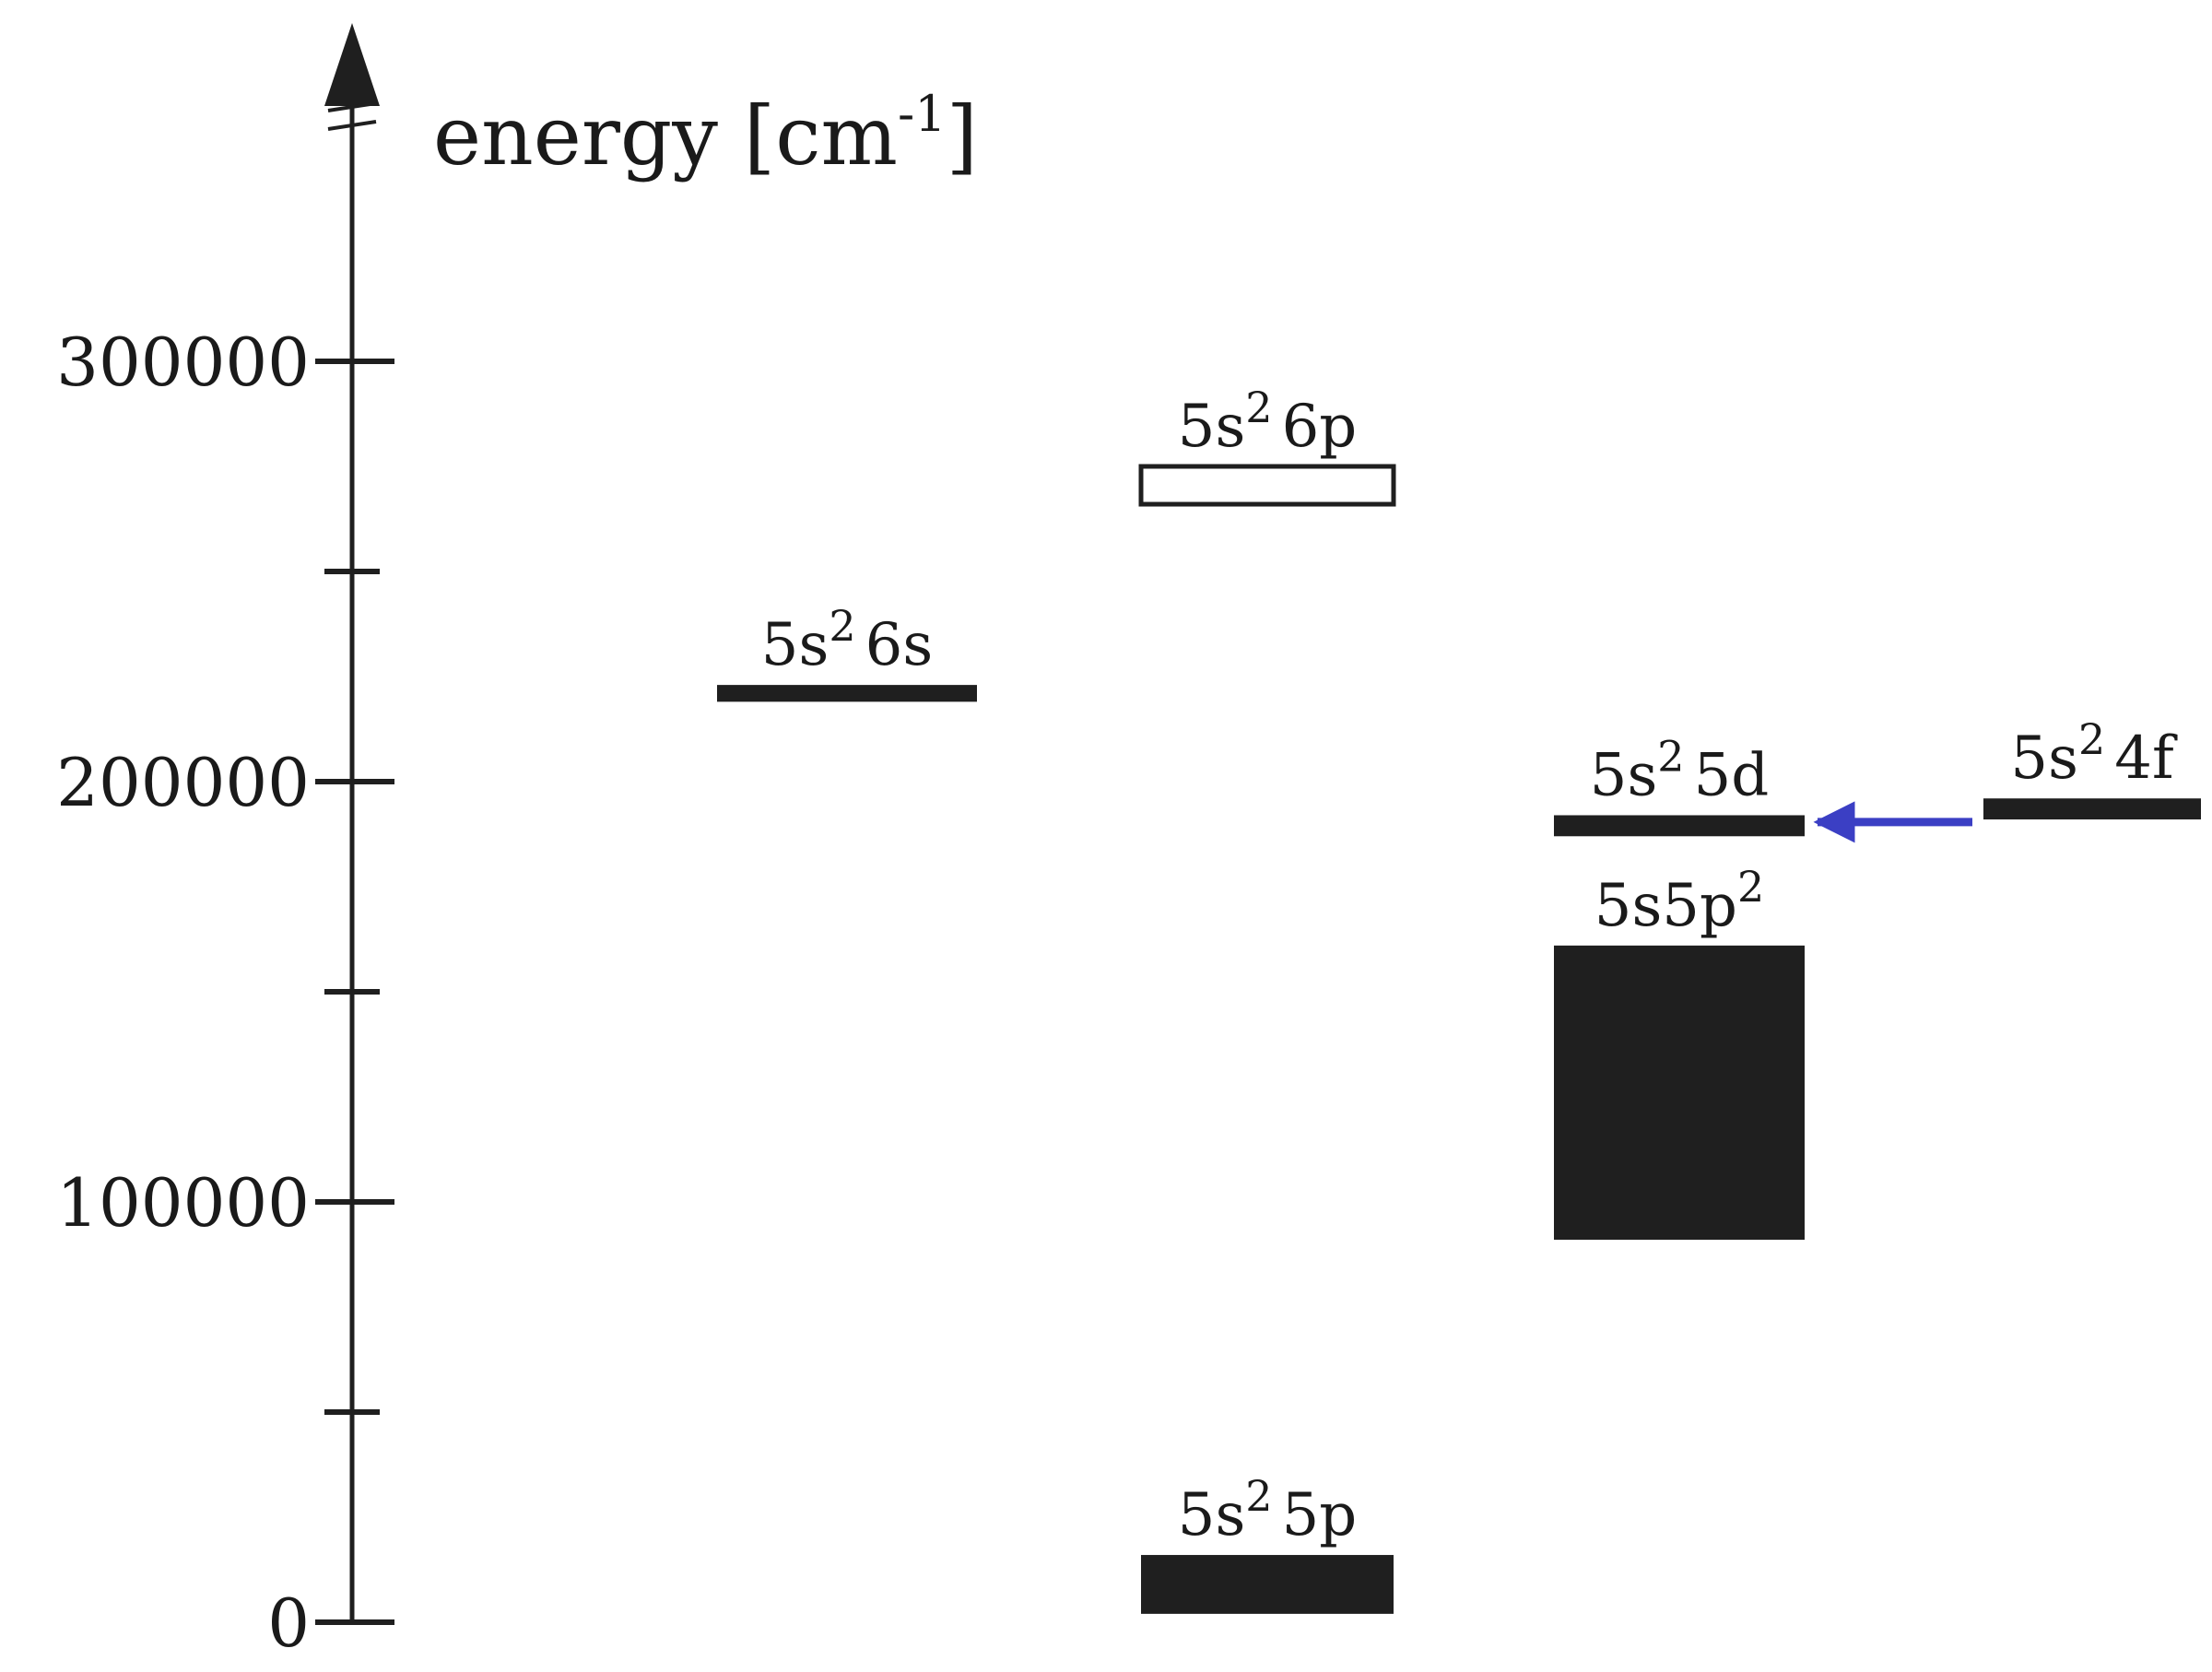 Image resolution: width=2212 pixels, height=1672 pixels. I want to click on tick-label: 200000, so click(183, 782).